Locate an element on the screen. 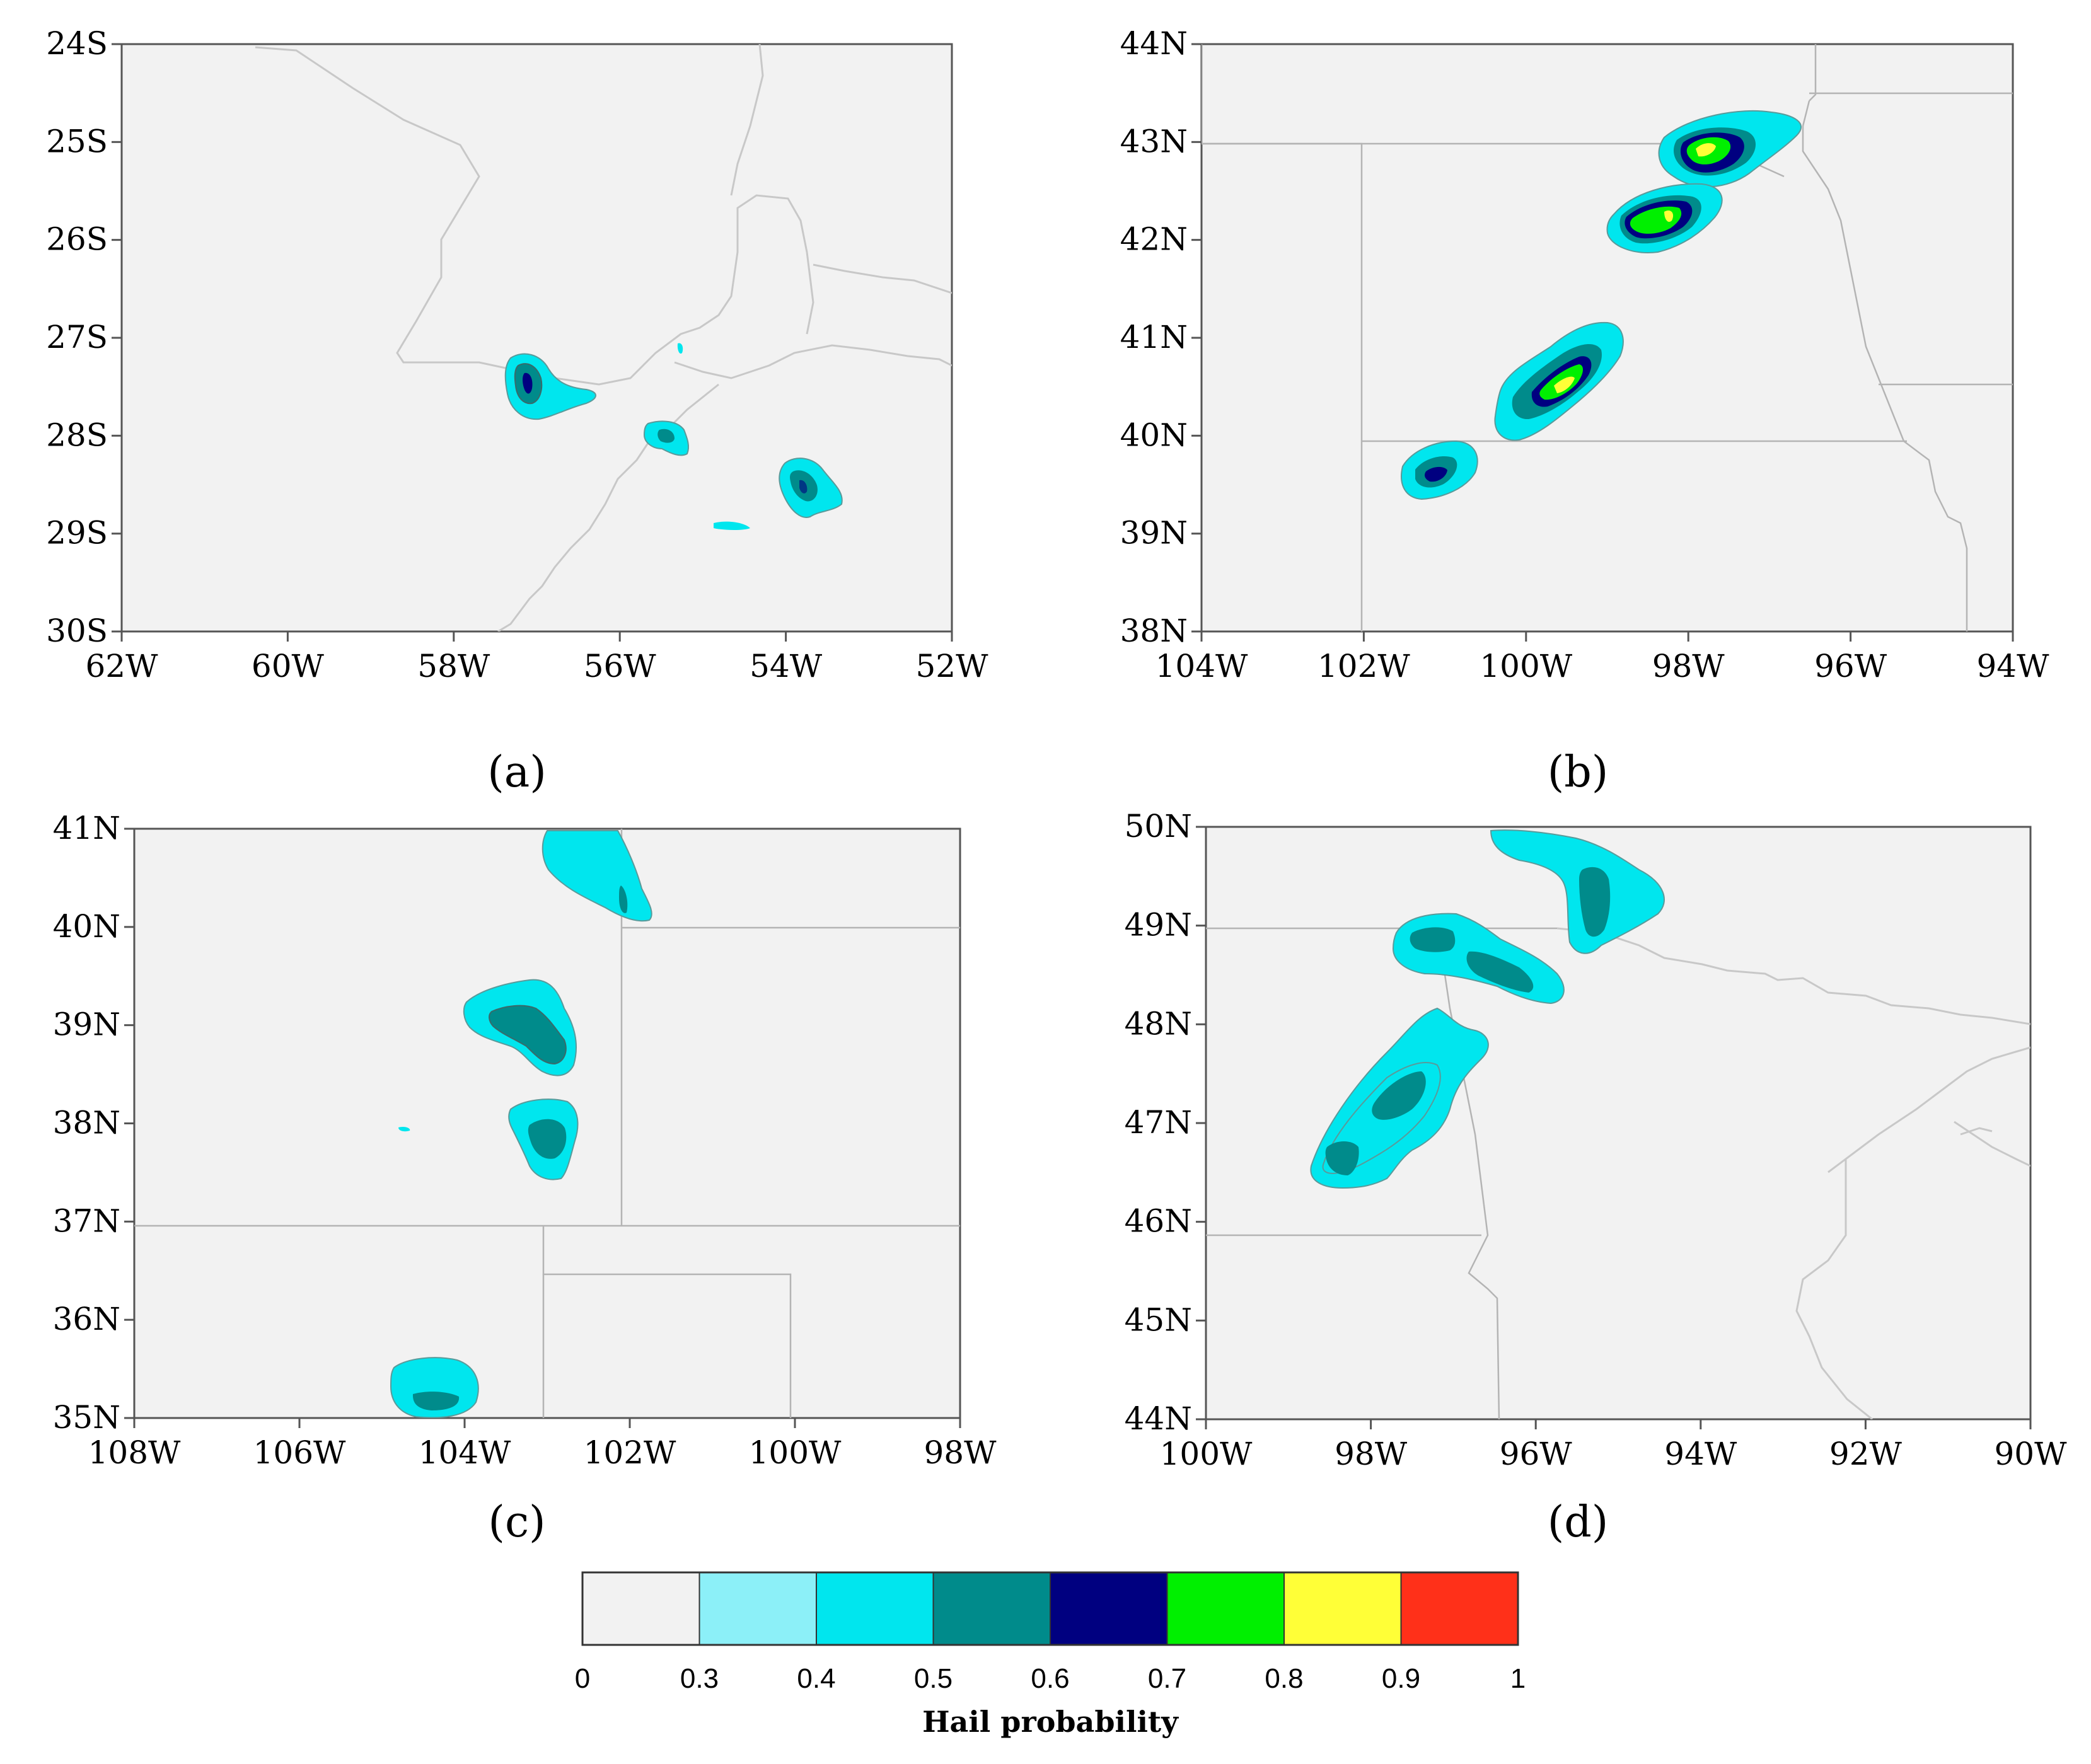 The width and height of the screenshot is (2091, 1764). y-axis-a: 24S 25S 26S 27S 28S 29S 30S is located at coordinates (84, 337).